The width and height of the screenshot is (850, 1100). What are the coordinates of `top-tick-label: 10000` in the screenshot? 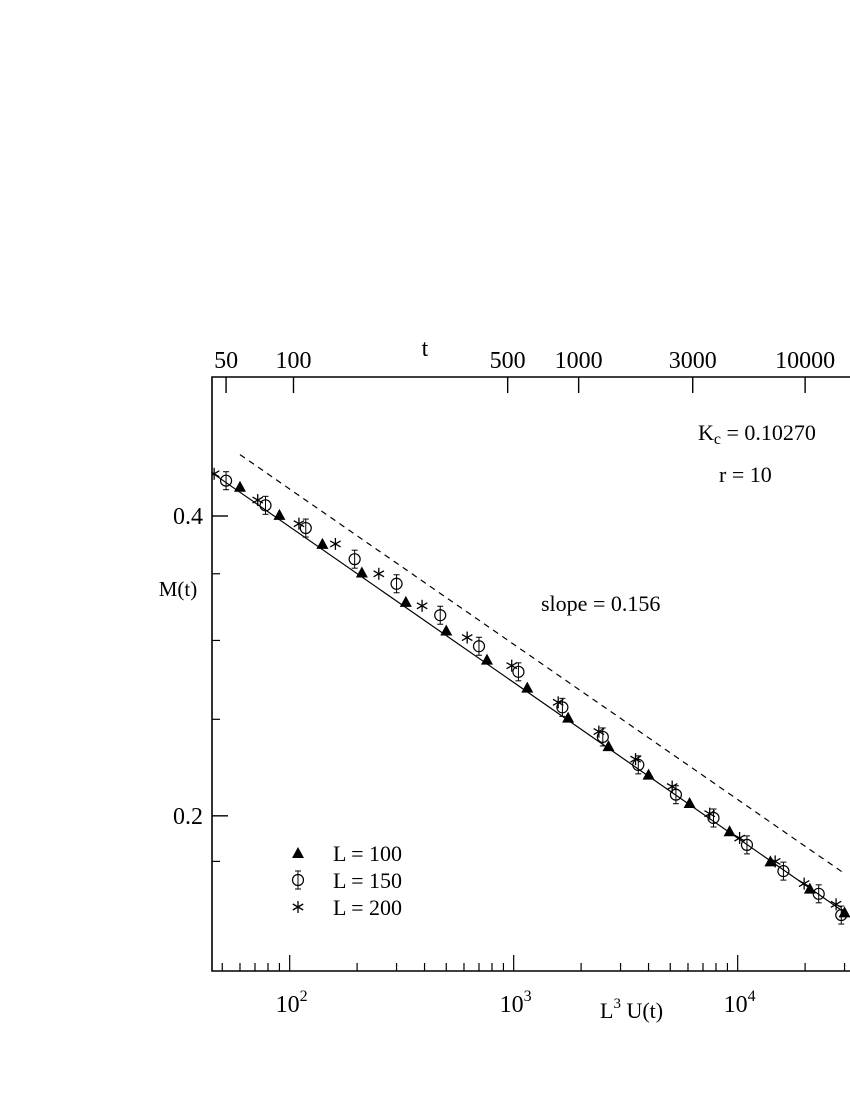 It's located at (805, 361).